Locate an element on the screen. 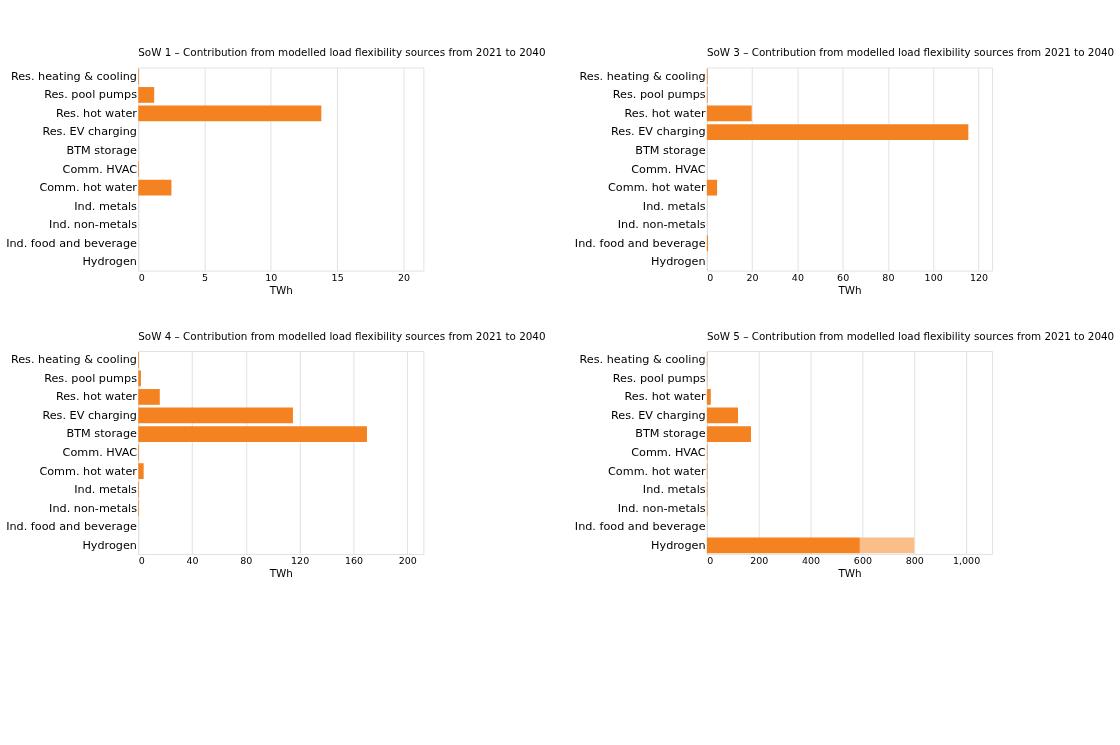 This screenshot has width=1120, height=745. chart-title: SoW 1 – Contribution from modelled load flexibility sources from 2021 to 2040 is located at coordinates (342, 52).